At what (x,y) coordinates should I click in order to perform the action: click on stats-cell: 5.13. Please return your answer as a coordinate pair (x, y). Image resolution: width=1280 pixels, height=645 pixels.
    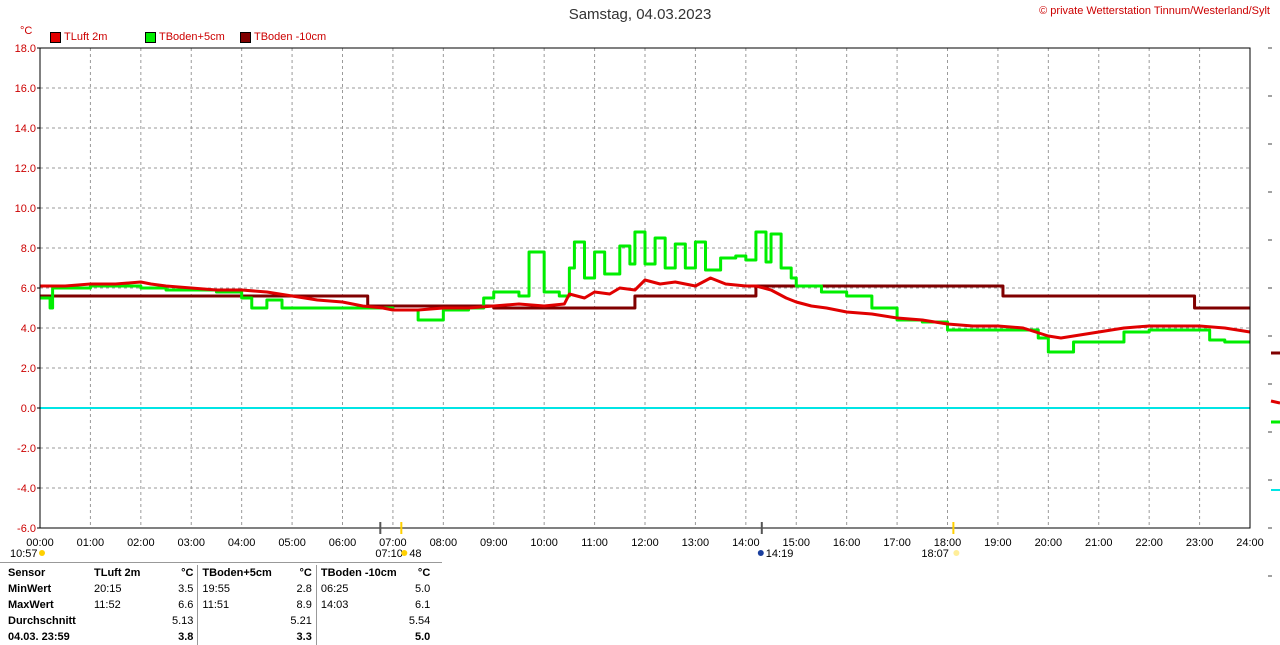
    Looking at the image, I should click on (183, 621).